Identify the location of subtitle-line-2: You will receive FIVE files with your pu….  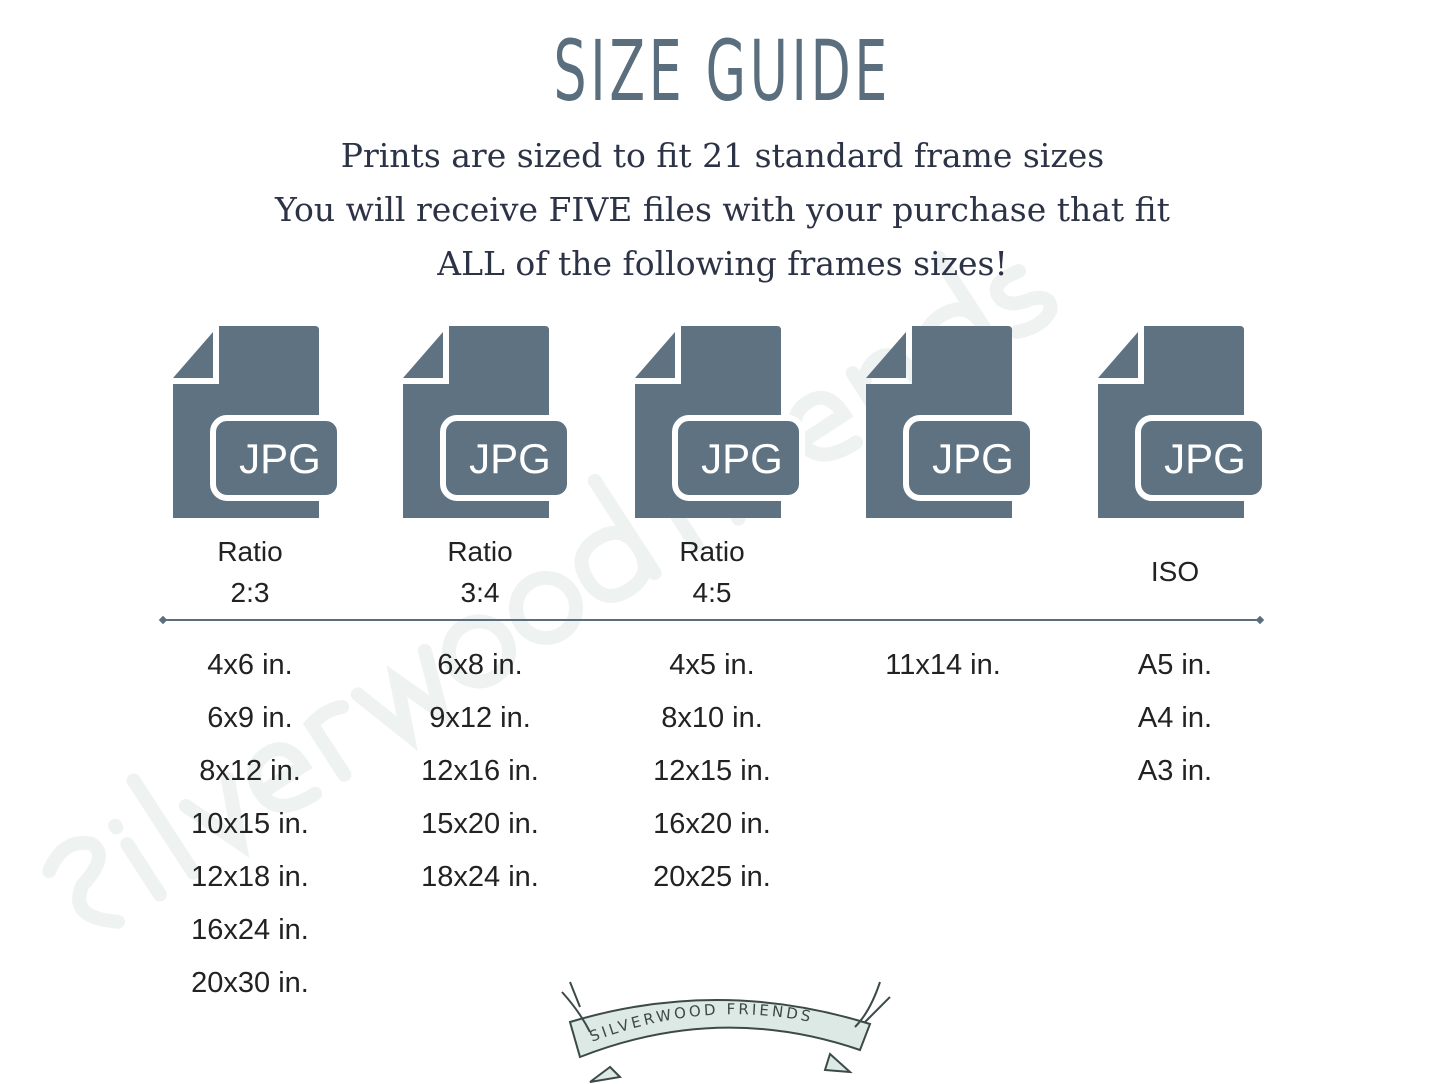
(722, 209).